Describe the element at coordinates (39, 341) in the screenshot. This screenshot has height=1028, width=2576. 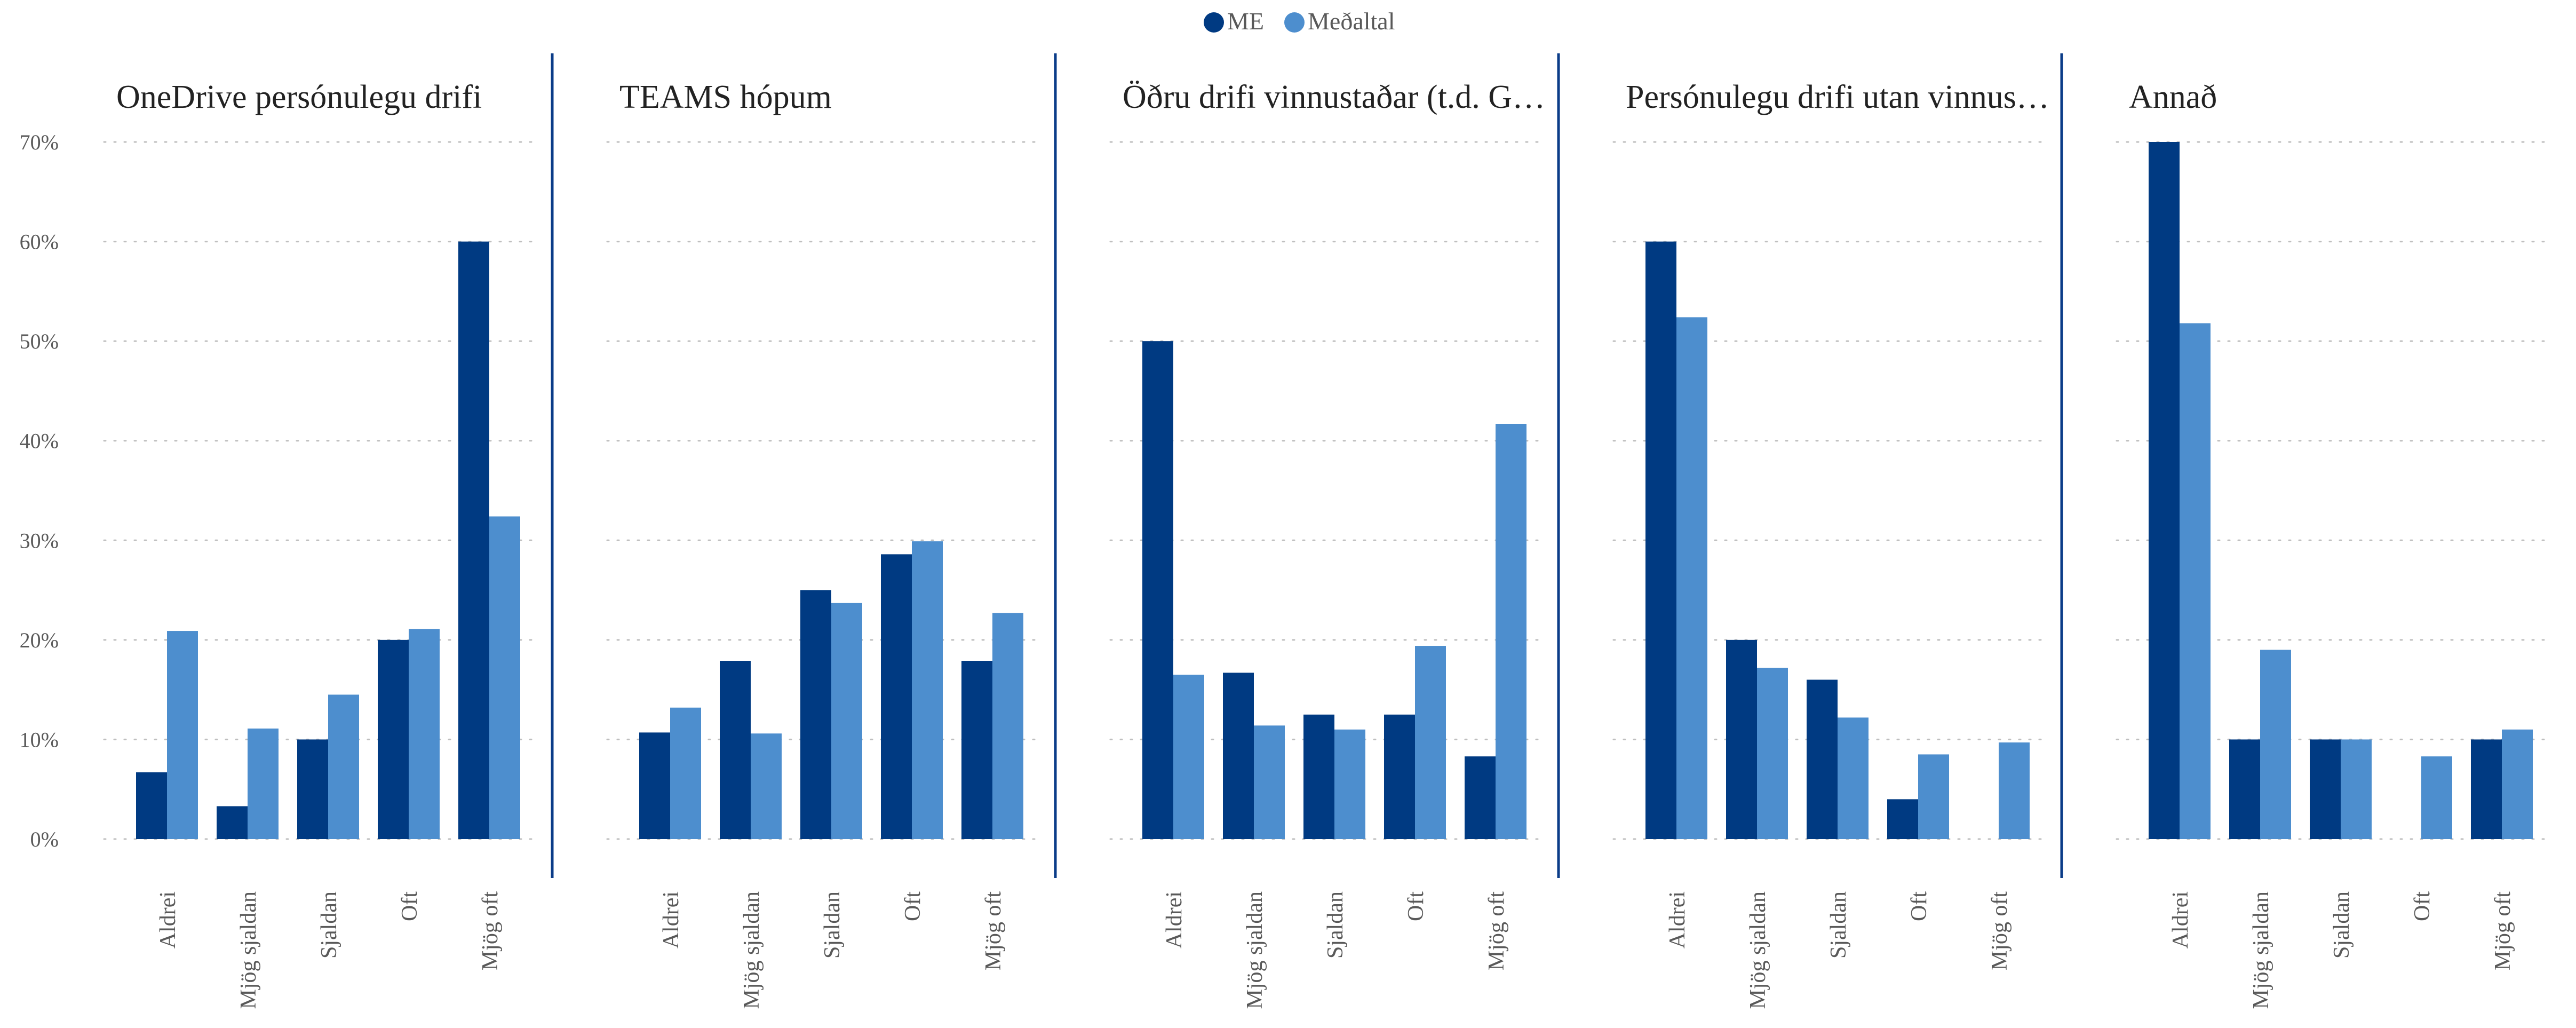
I see `y-tick-label: 50%` at that location.